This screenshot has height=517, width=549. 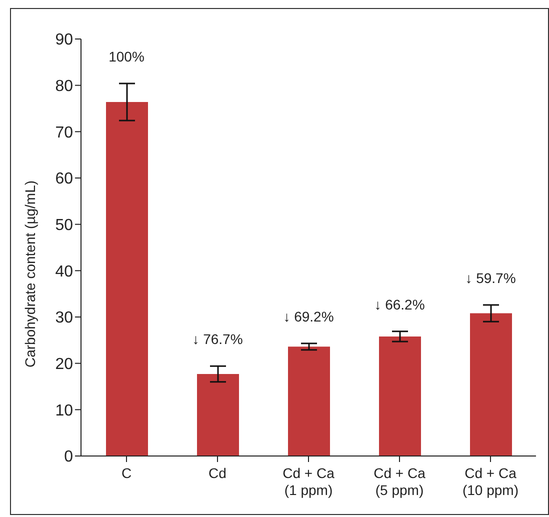 What do you see at coordinates (64, 225) in the screenshot?
I see `y-tick-label: 50` at bounding box center [64, 225].